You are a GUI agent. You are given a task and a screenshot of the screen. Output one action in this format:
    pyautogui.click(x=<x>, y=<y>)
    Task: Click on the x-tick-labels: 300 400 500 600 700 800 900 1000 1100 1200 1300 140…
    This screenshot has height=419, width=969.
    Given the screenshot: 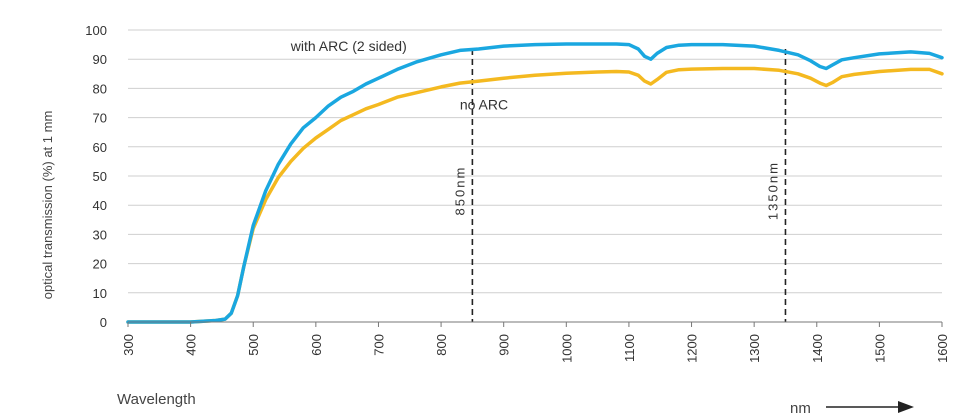 What is the action you would take?
    pyautogui.click(x=535, y=342)
    